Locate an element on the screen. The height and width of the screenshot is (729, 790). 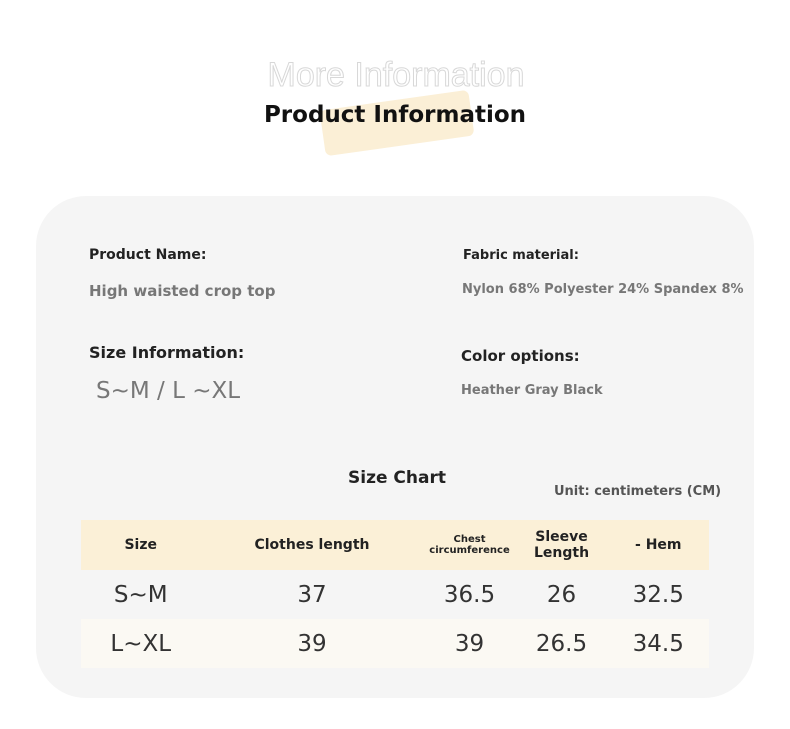
header: Sleeve Length is located at coordinates (561, 545).